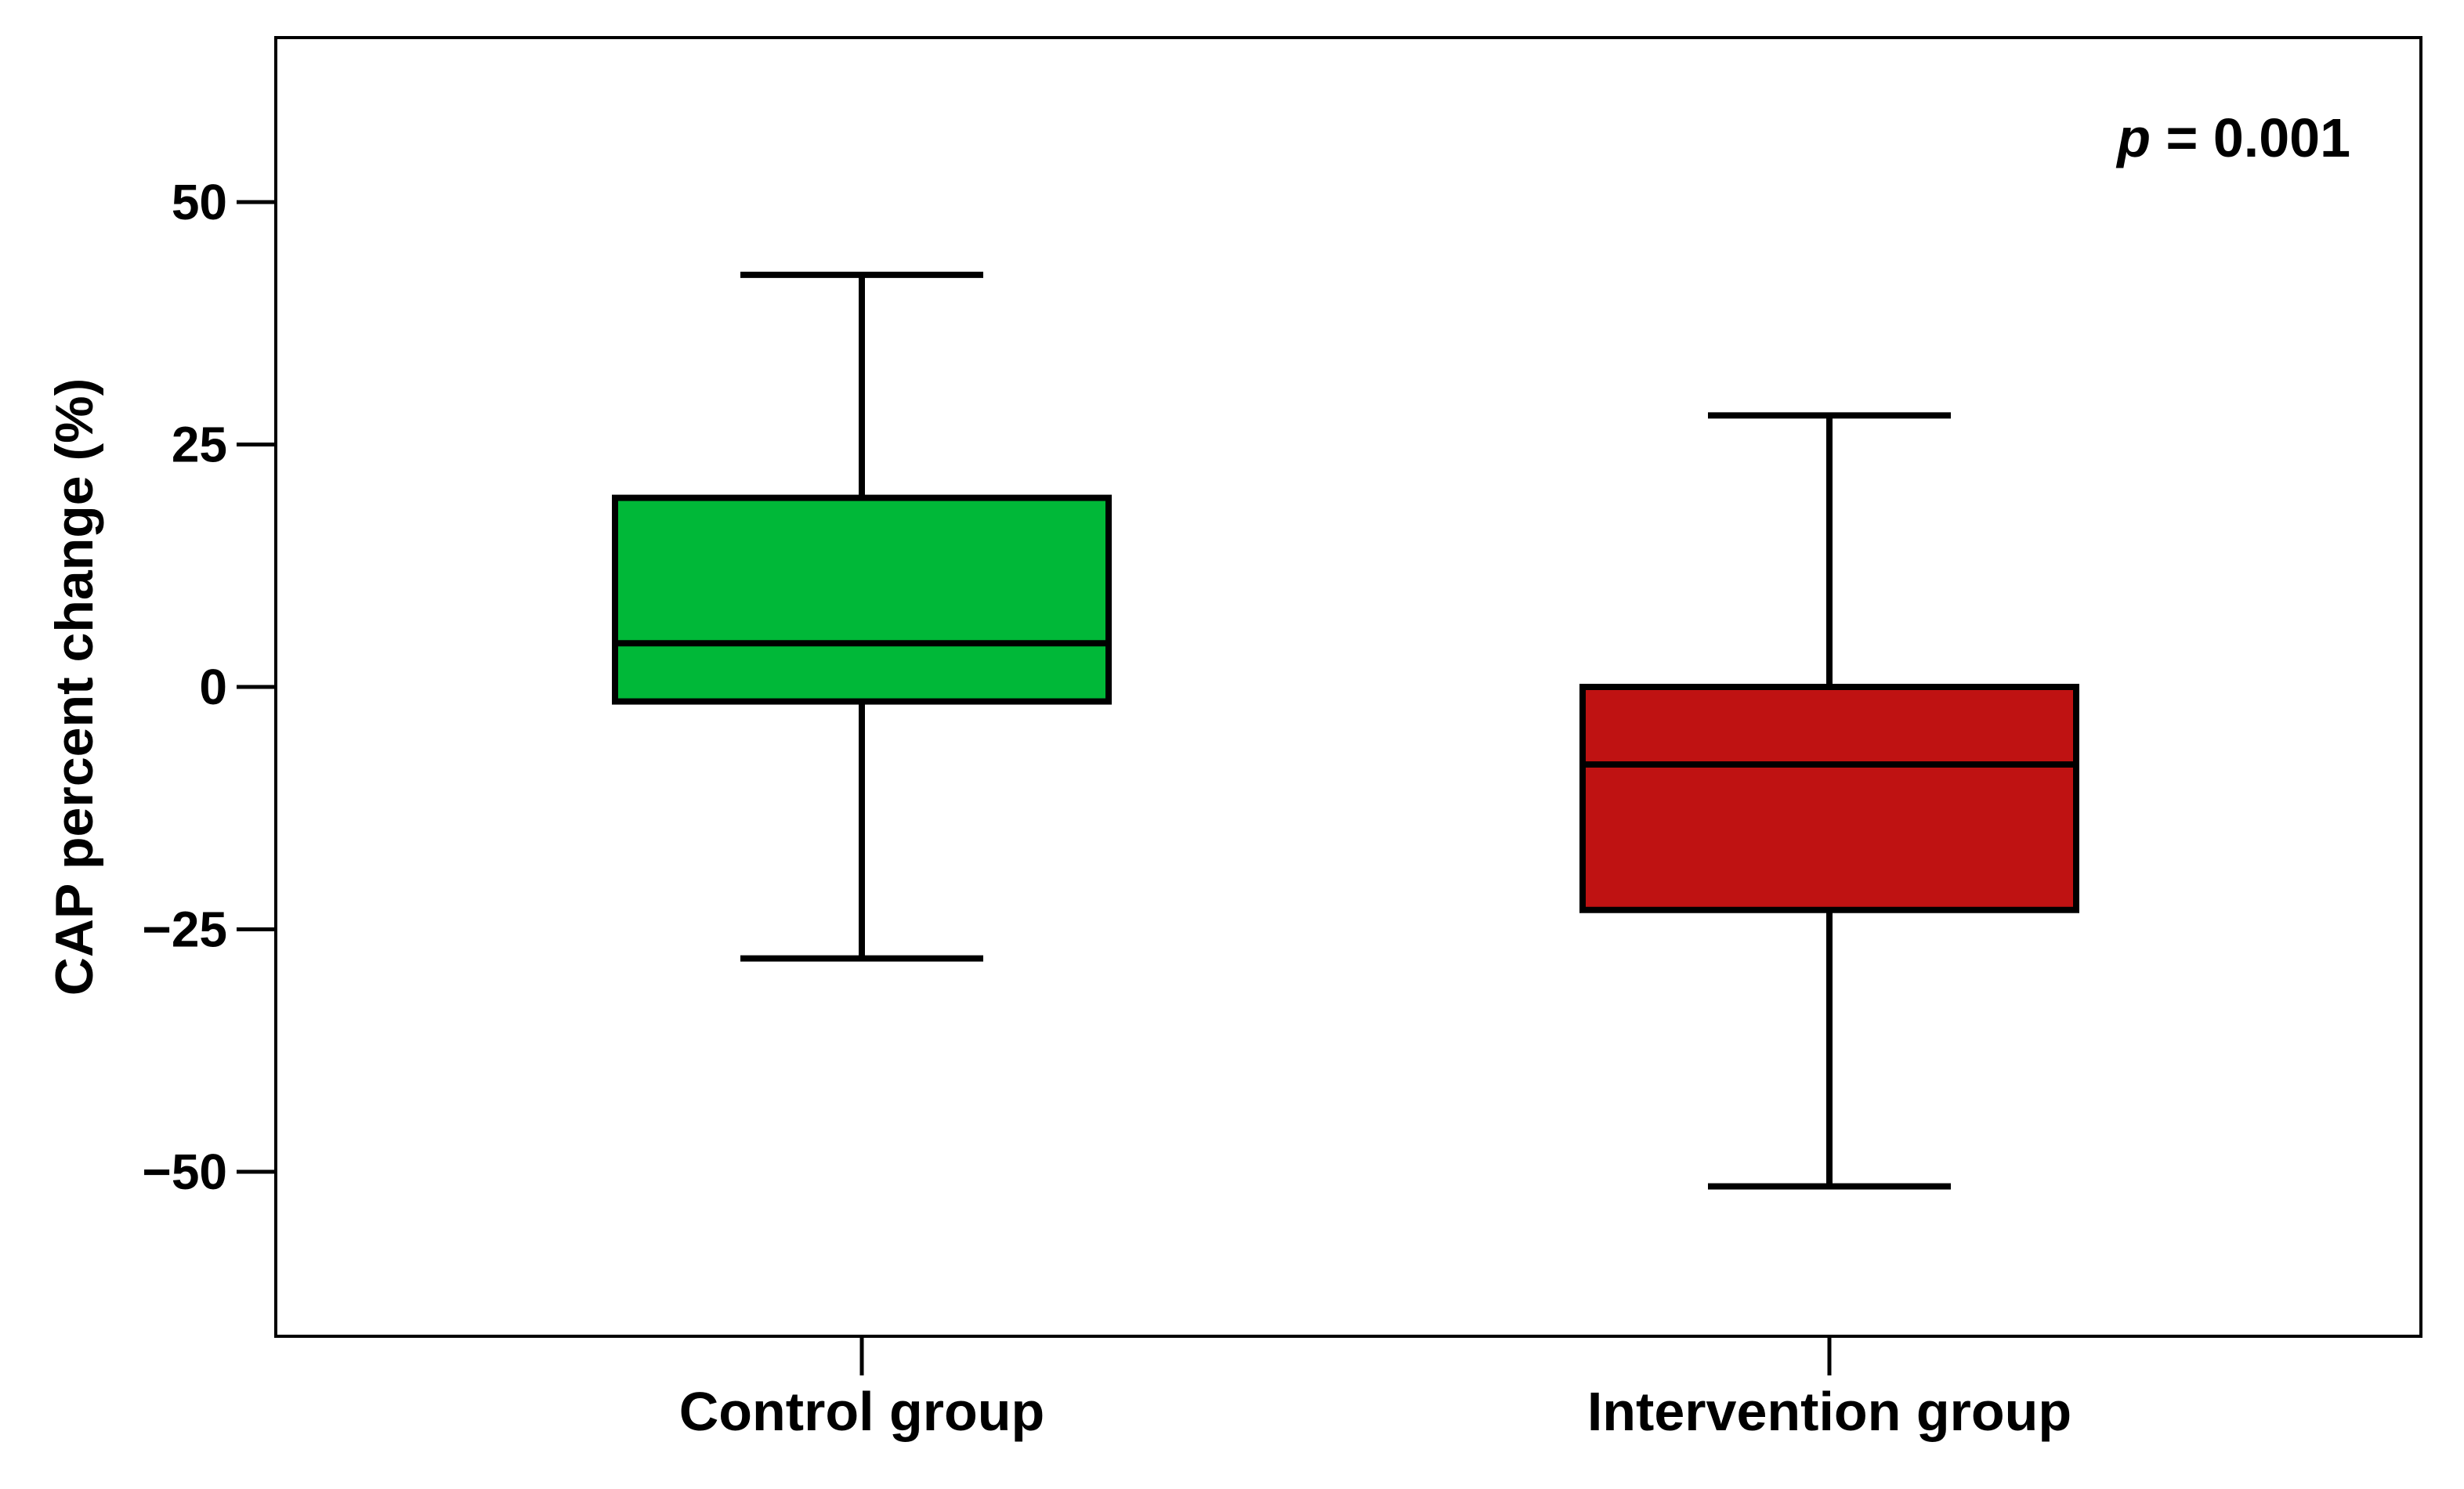  Describe the element at coordinates (1375, 1389) in the screenshot. I see `x-axis: Control group Intervention group` at that location.